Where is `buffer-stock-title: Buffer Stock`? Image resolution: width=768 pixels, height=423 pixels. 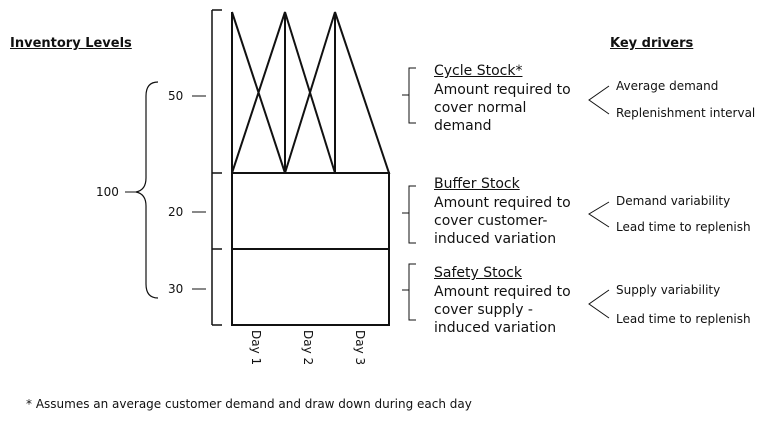 buffer-stock-title: Buffer Stock is located at coordinates (477, 184).